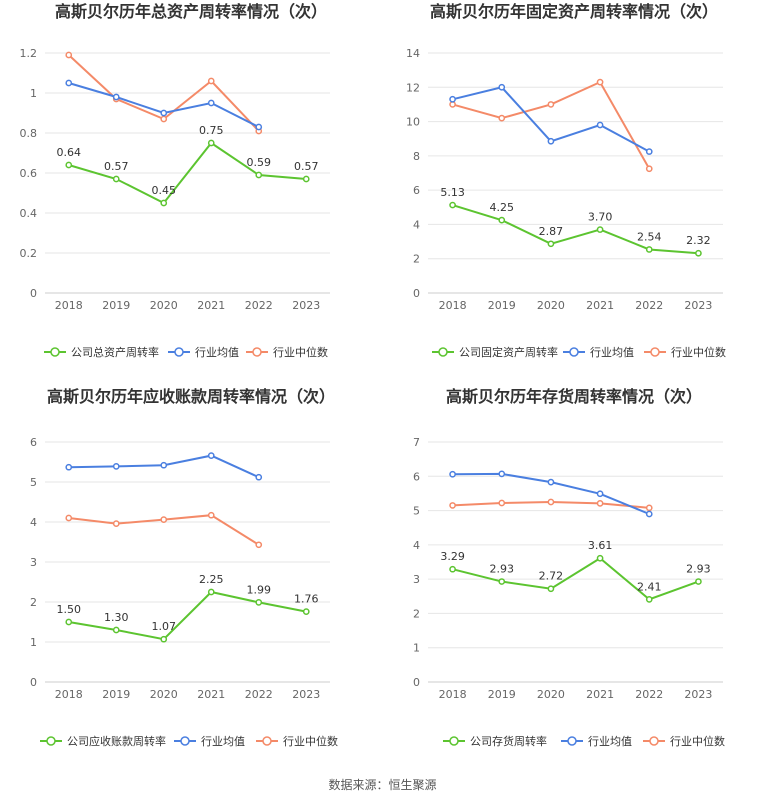  I want to click on data-label: 1.30, so click(116, 617).